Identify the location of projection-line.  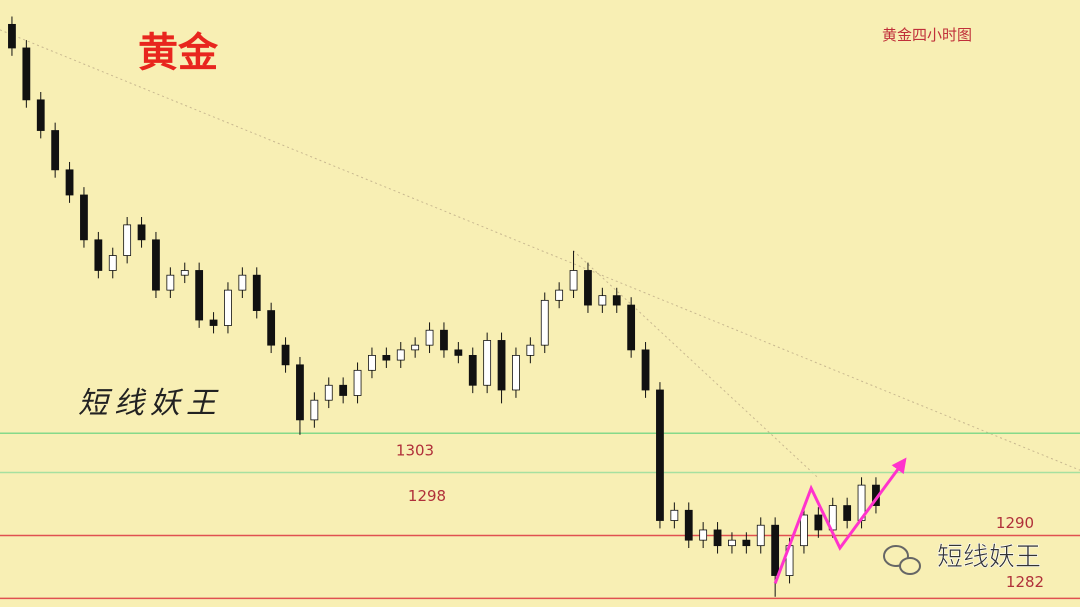
(840, 520).